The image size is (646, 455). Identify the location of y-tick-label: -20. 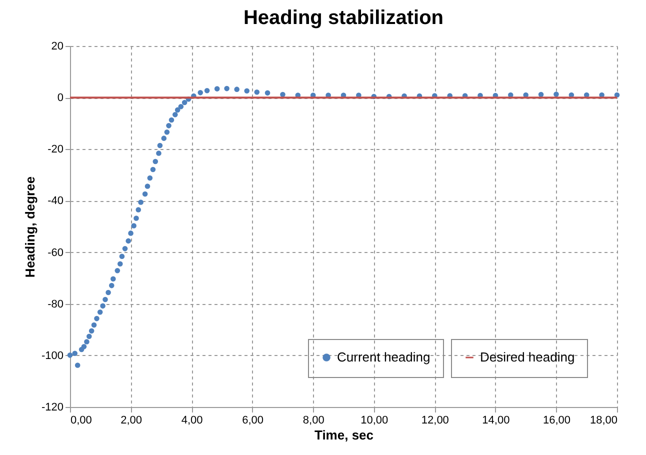
(56, 150).